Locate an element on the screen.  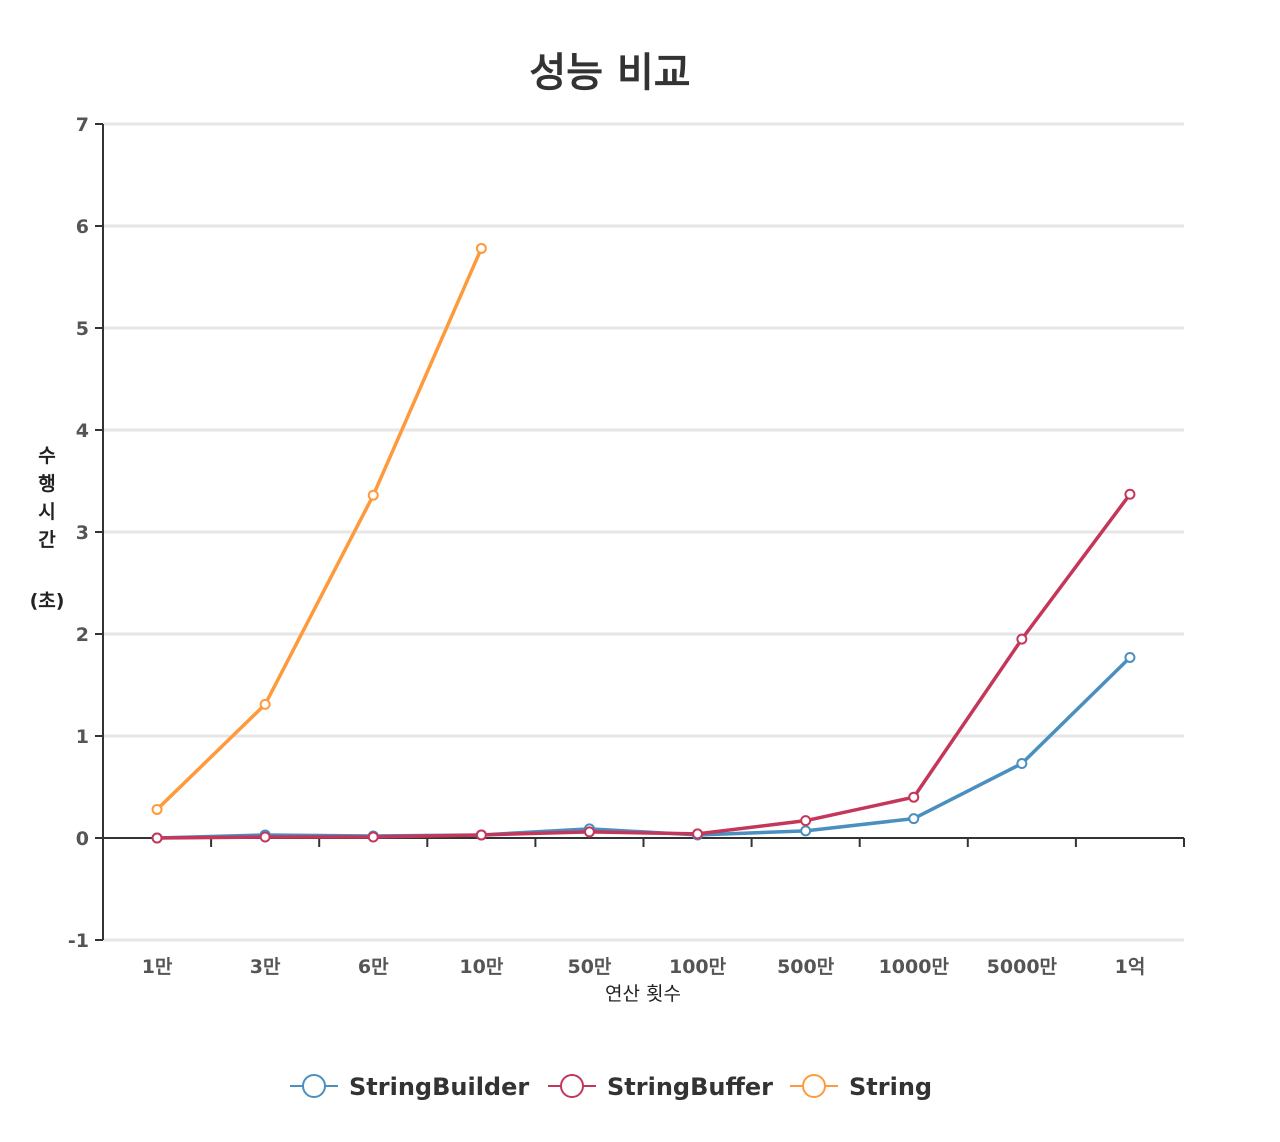
x-axis-title: 연산 횟수 is located at coordinates (643, 994).